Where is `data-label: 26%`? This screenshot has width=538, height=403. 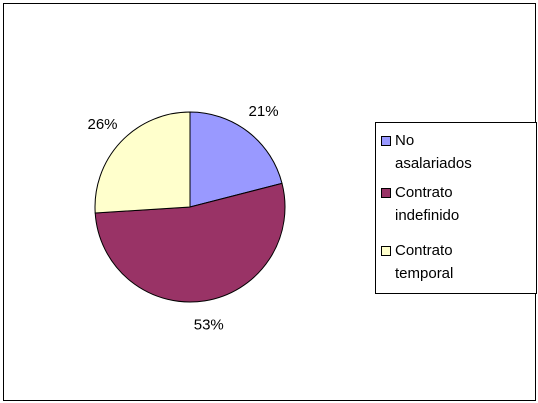 data-label: 26% is located at coordinates (103, 124).